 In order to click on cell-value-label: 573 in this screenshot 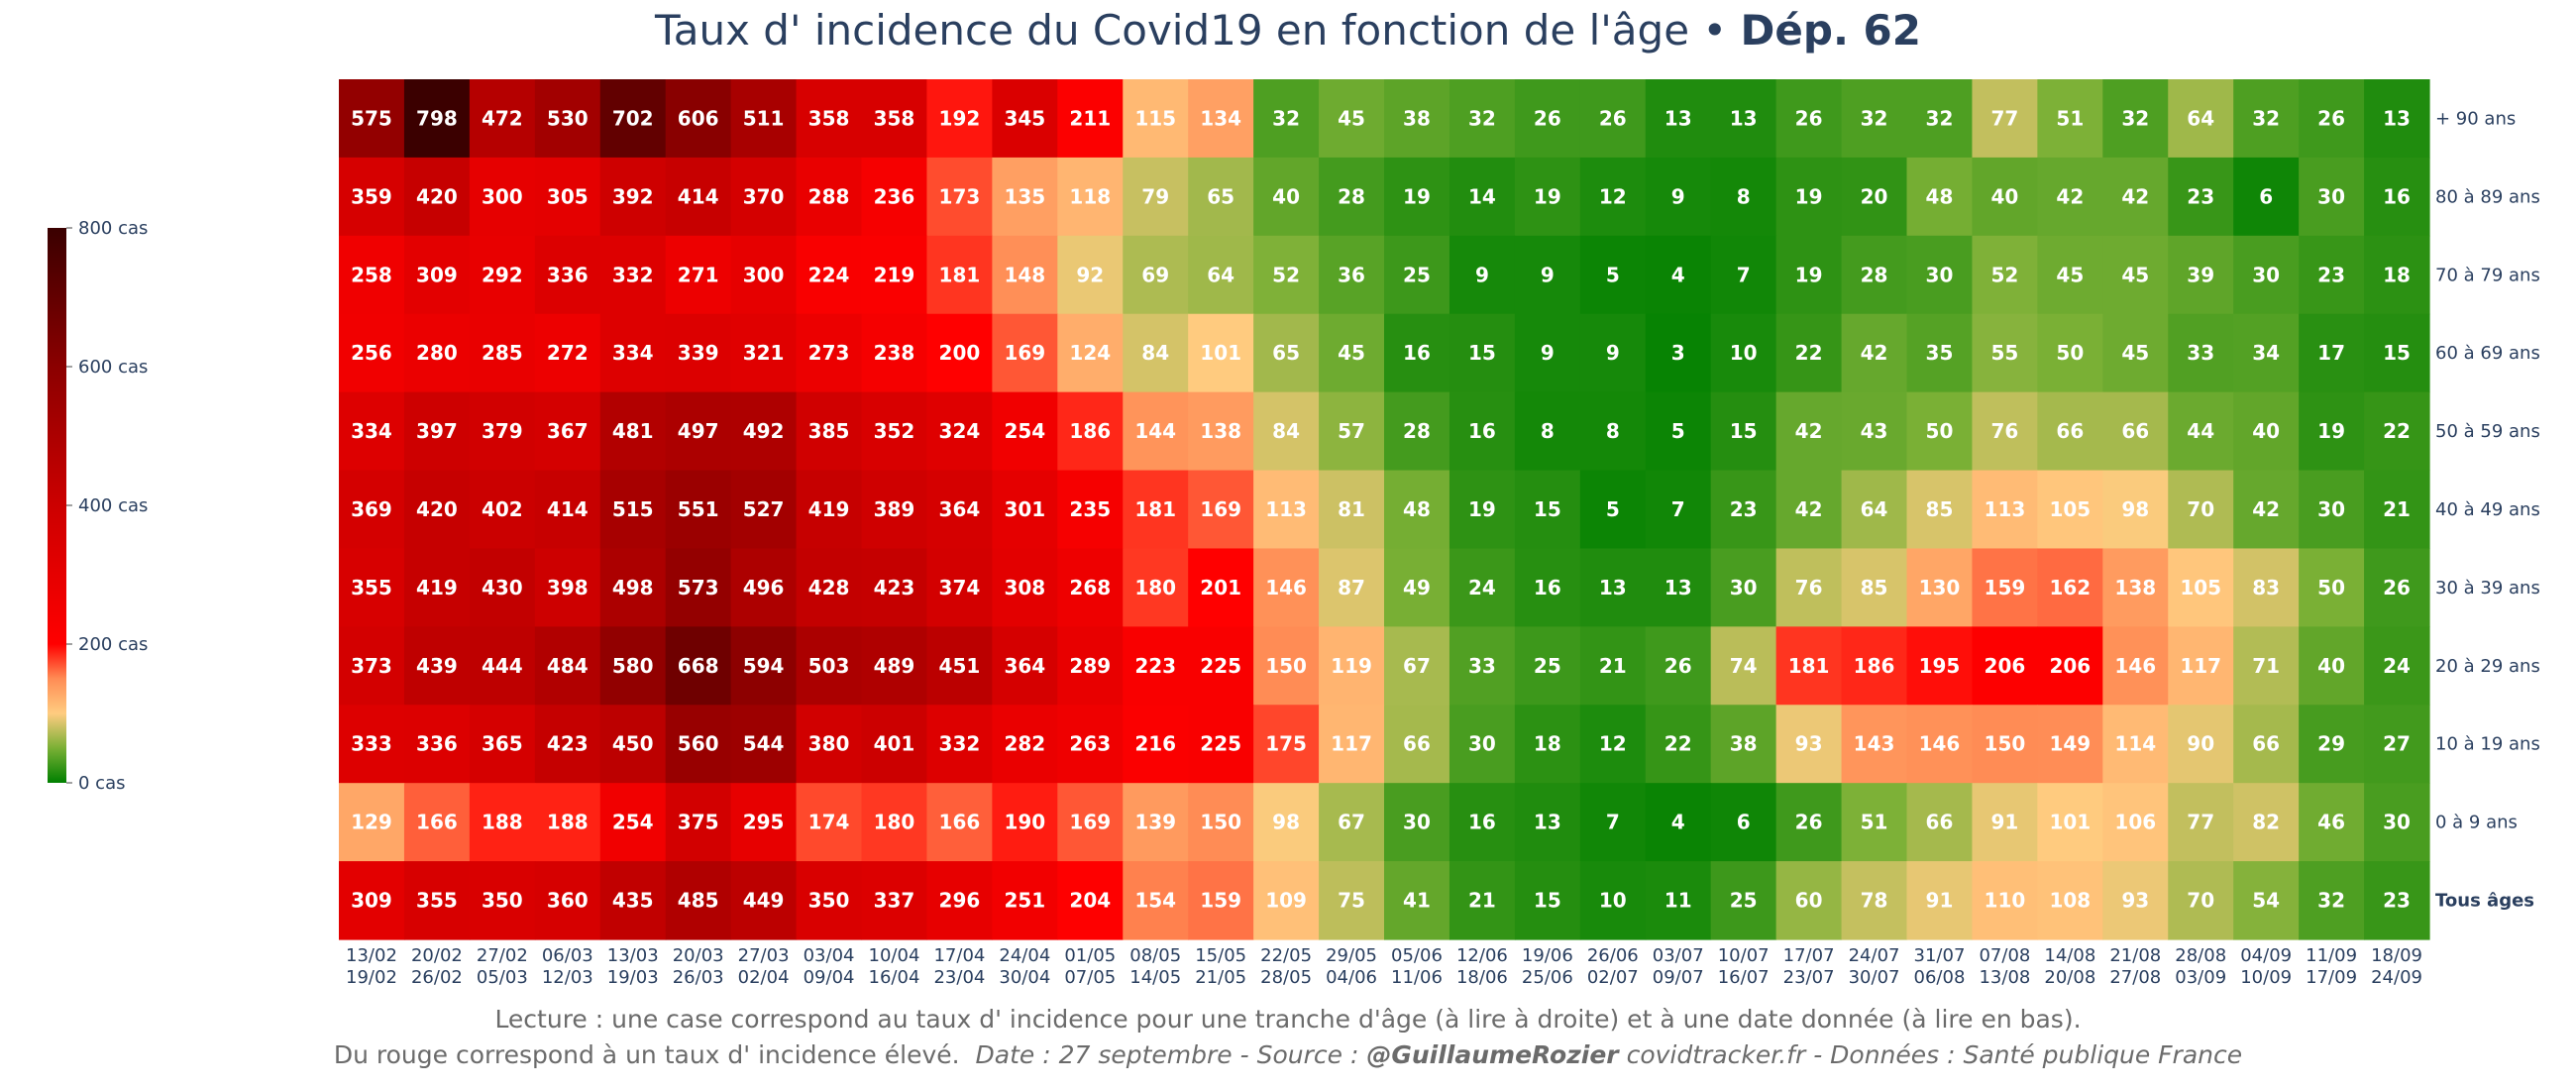, I will do `click(698, 588)`.